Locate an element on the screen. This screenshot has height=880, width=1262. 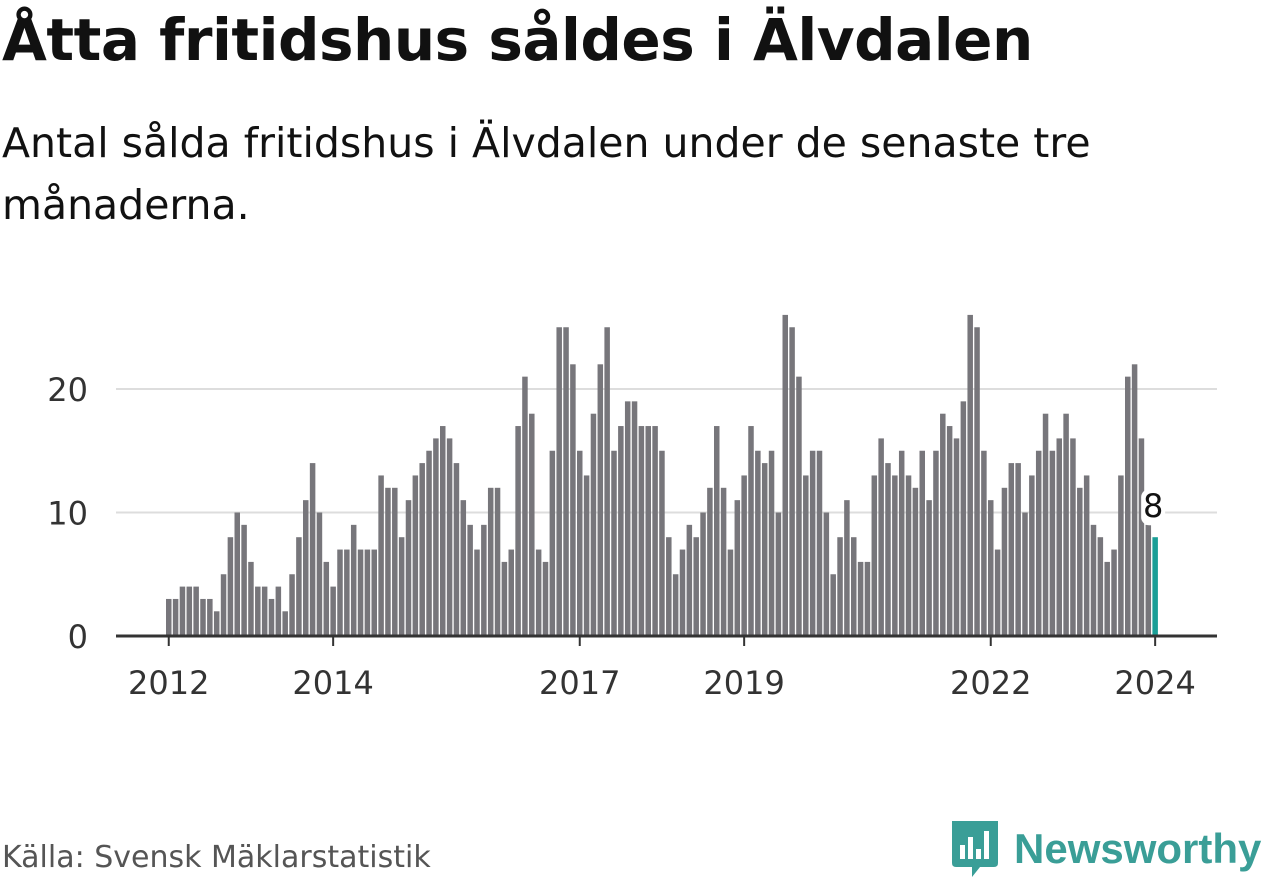
x-tick-label: 2017 is located at coordinates (579, 683).